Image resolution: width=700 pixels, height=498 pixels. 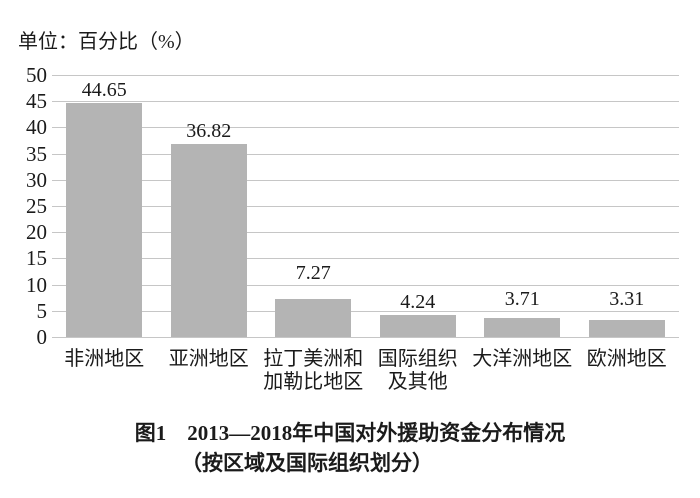 What do you see at coordinates (36, 75) in the screenshot?
I see `y-axis-tick-label: 50` at bounding box center [36, 75].